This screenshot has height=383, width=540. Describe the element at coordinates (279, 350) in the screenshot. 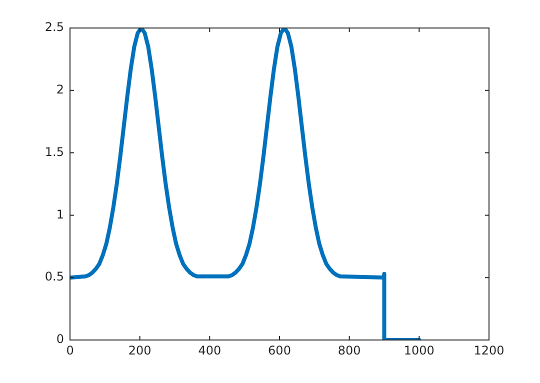

I see `x-tick-label: 600` at that location.